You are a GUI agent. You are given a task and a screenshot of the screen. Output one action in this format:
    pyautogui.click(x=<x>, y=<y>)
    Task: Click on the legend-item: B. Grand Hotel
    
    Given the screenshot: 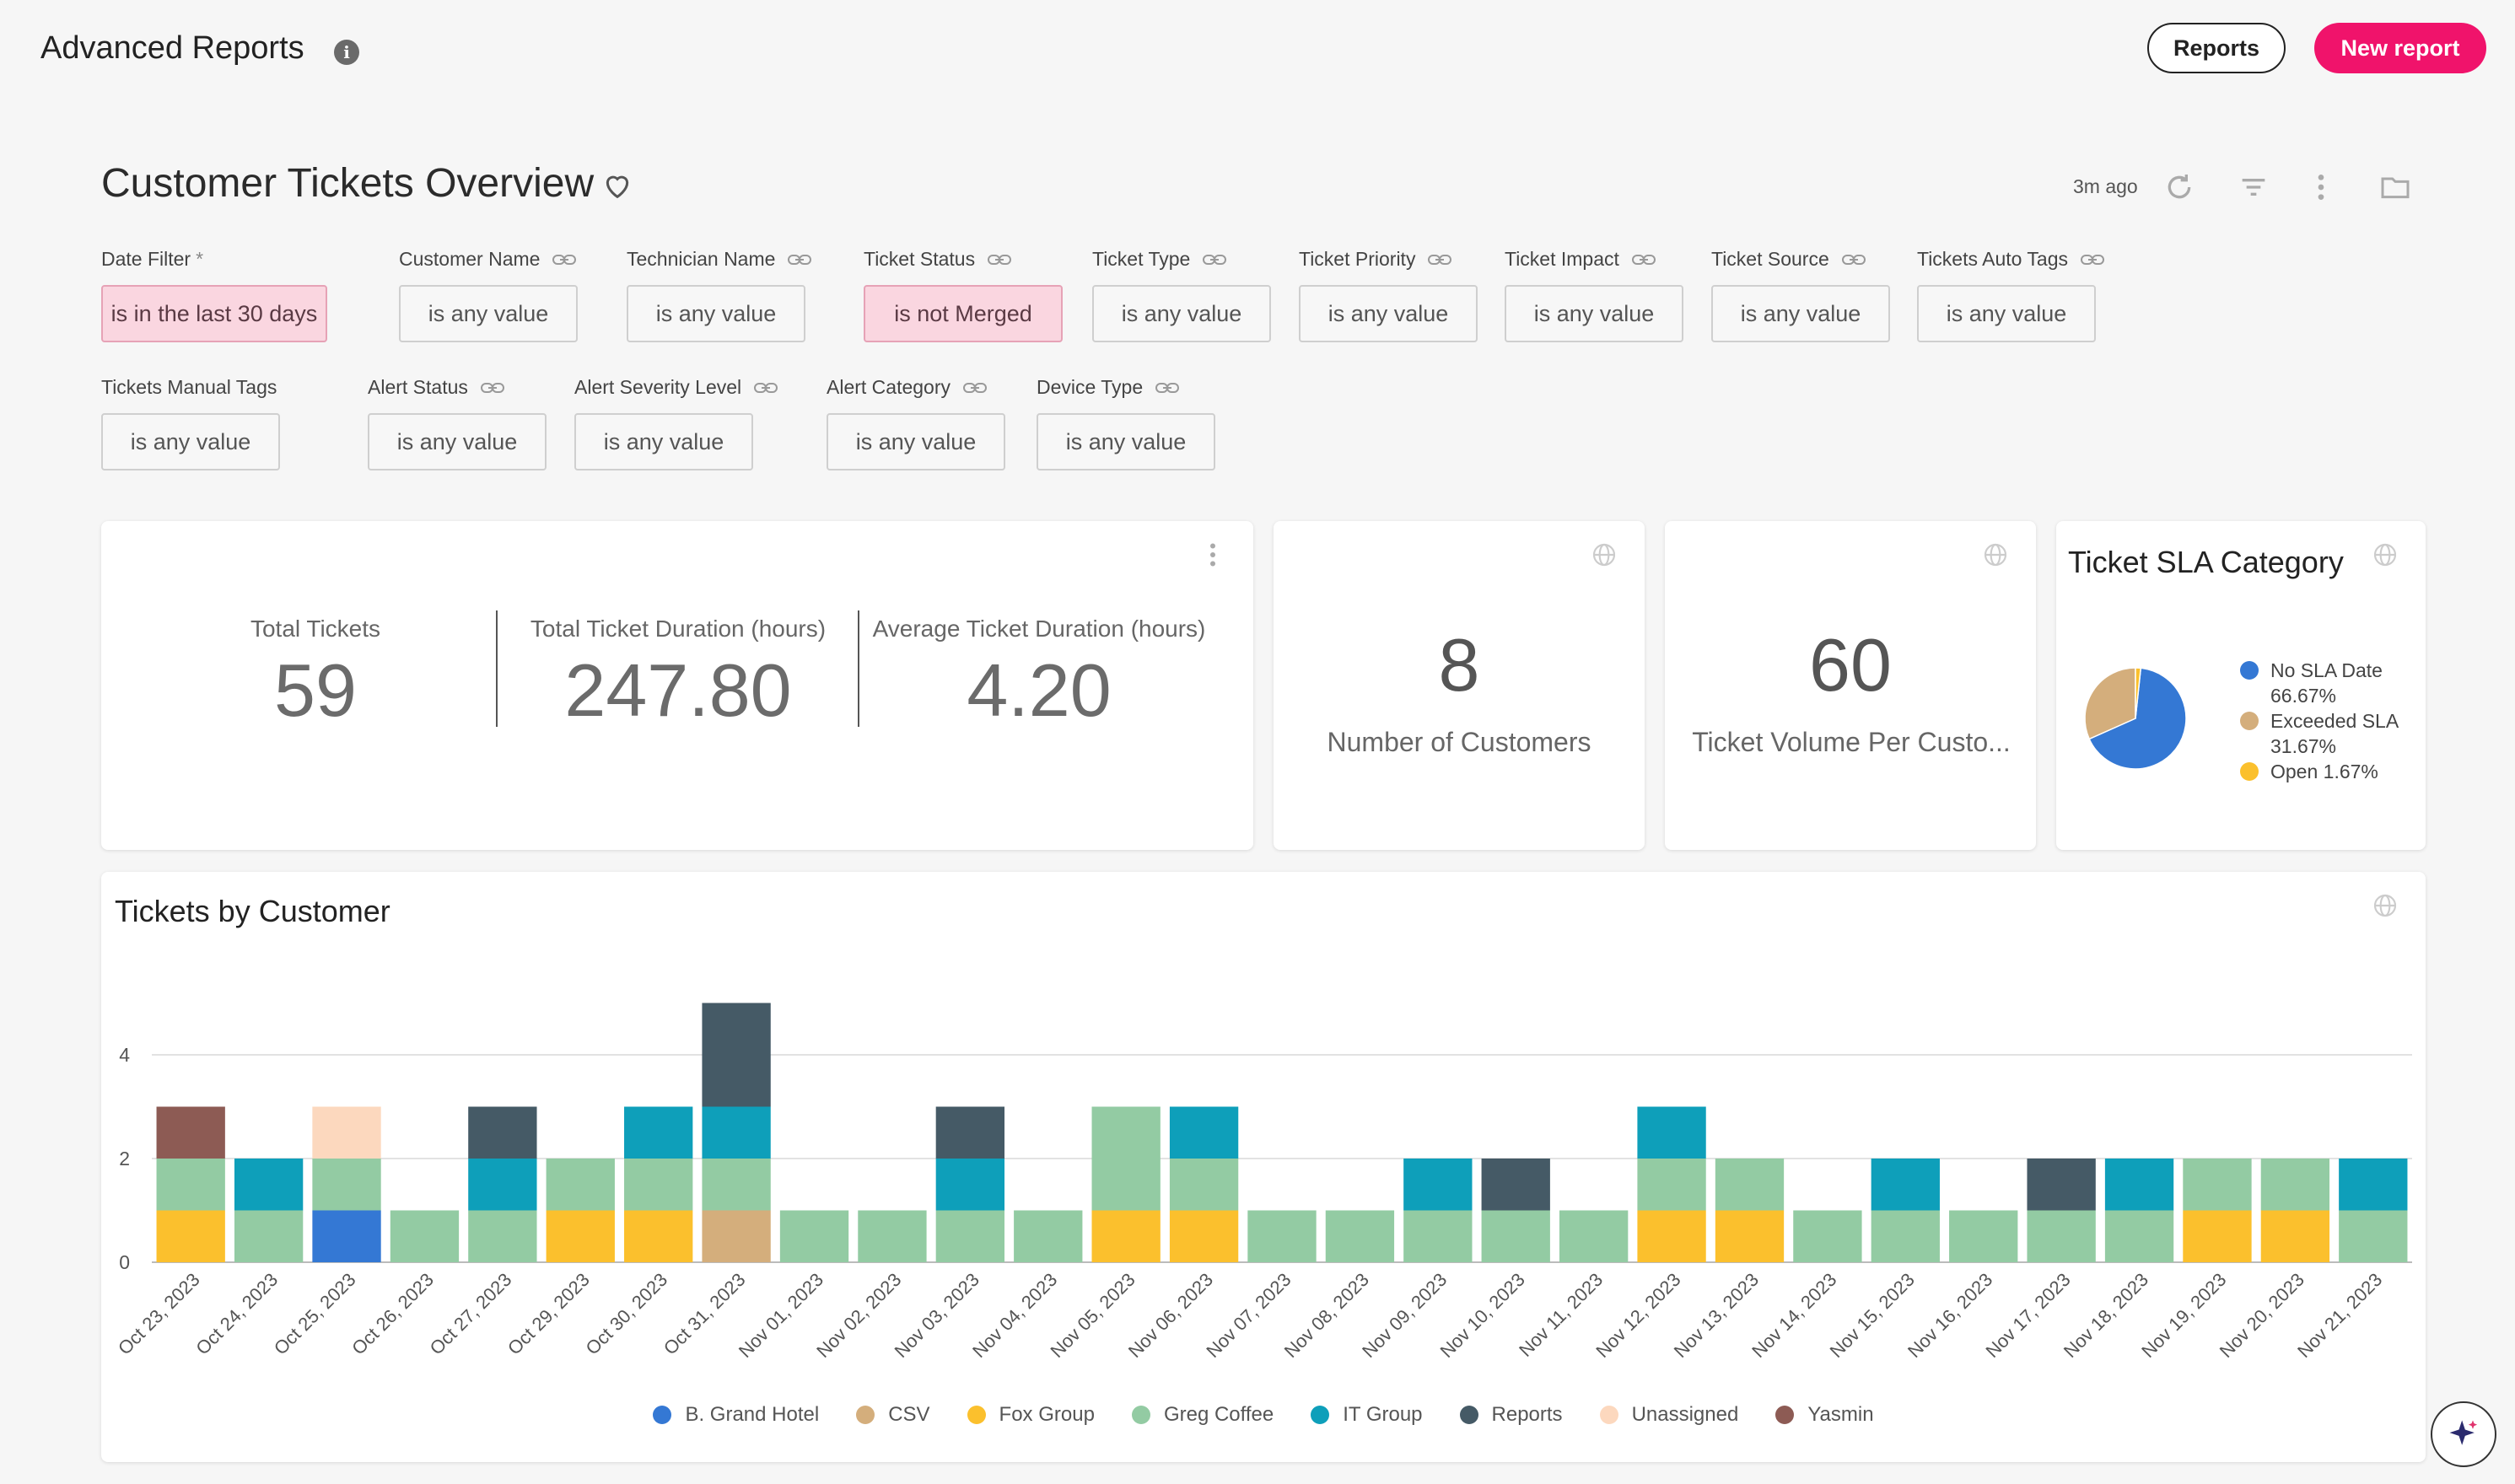 What is the action you would take?
    pyautogui.click(x=736, y=1415)
    